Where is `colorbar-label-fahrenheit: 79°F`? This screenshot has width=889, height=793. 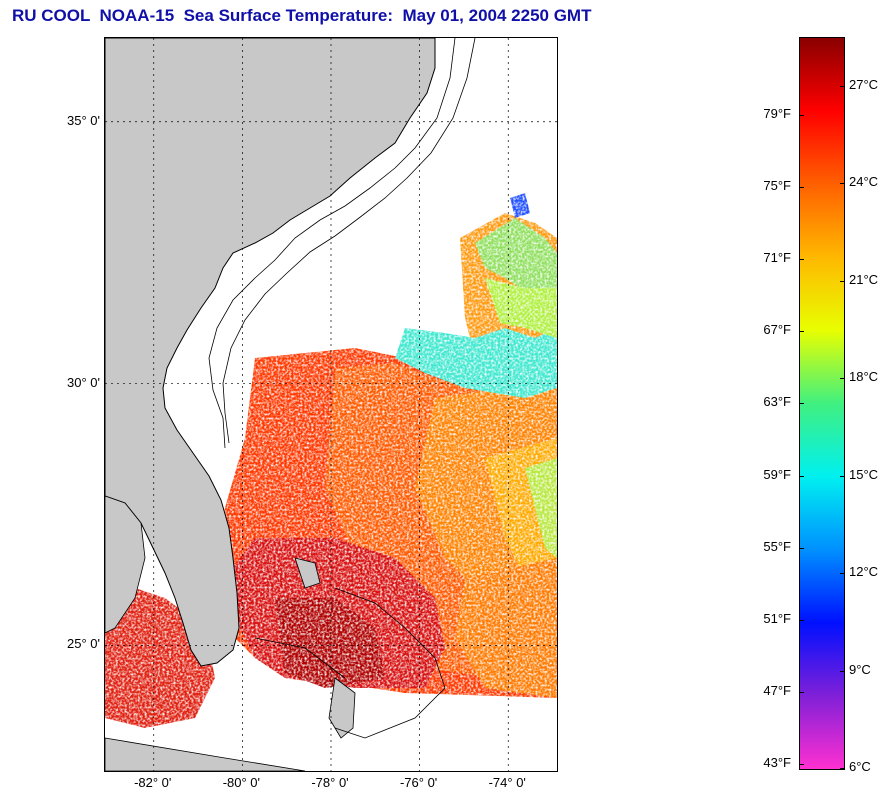
colorbar-label-fahrenheit: 79°F is located at coordinates (777, 113).